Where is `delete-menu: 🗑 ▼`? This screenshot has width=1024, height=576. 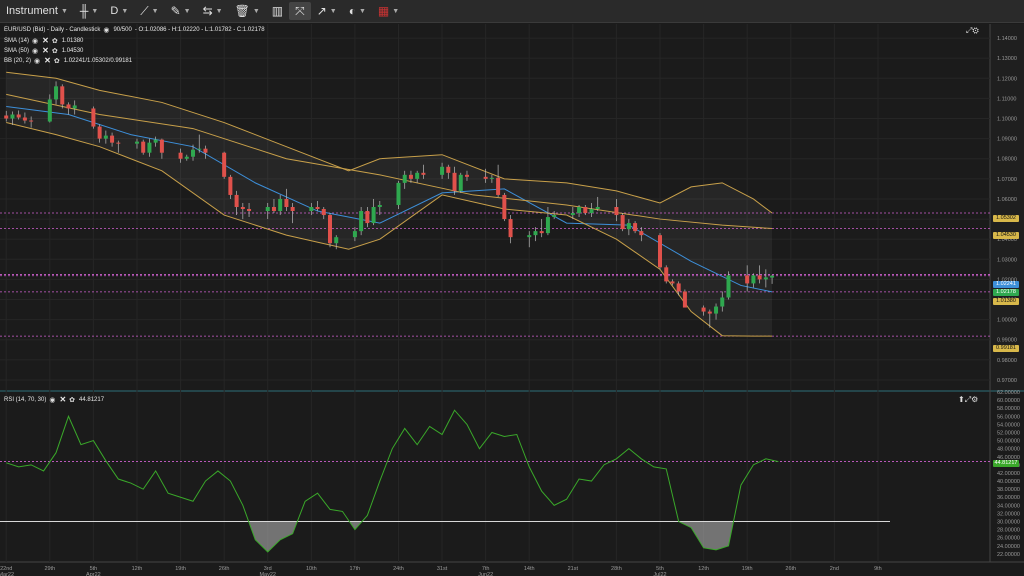
delete-menu: 🗑 ▼ is located at coordinates (247, 11).